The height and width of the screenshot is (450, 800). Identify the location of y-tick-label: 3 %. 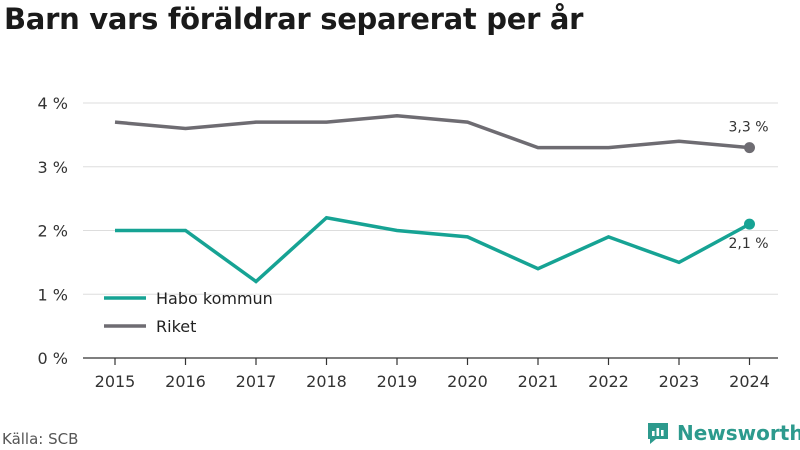
(53, 167).